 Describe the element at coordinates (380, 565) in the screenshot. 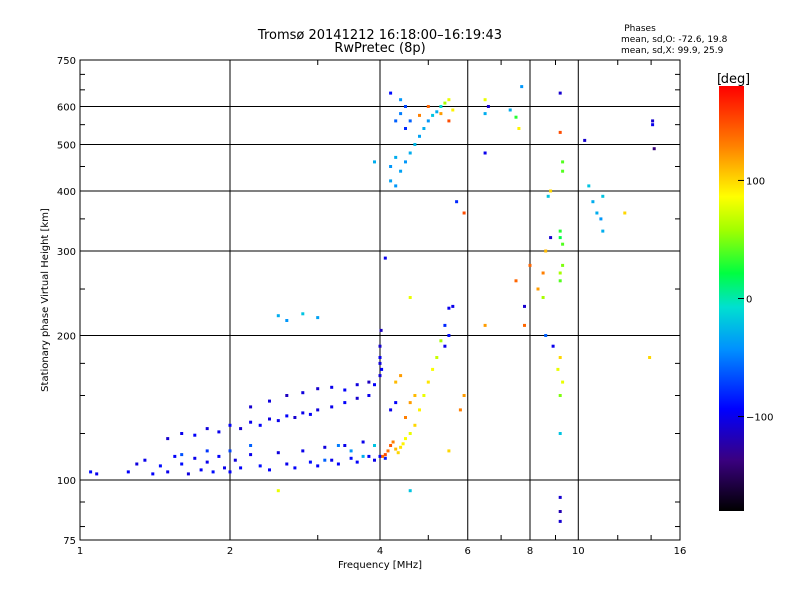

I see `x-axis-label: Frequency [MHz]` at that location.